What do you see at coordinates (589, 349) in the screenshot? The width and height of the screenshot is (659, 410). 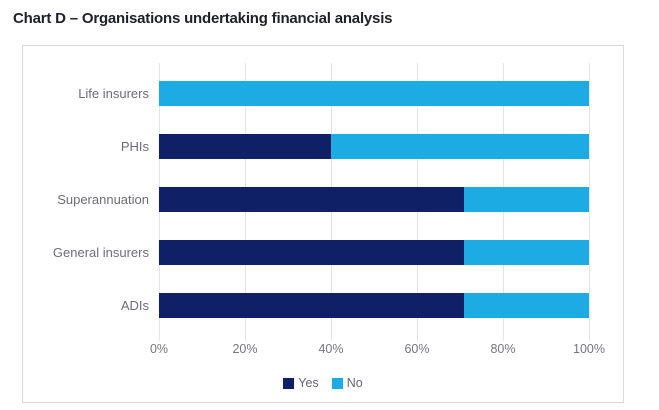 I see `x-tick-label: 100%` at bounding box center [589, 349].